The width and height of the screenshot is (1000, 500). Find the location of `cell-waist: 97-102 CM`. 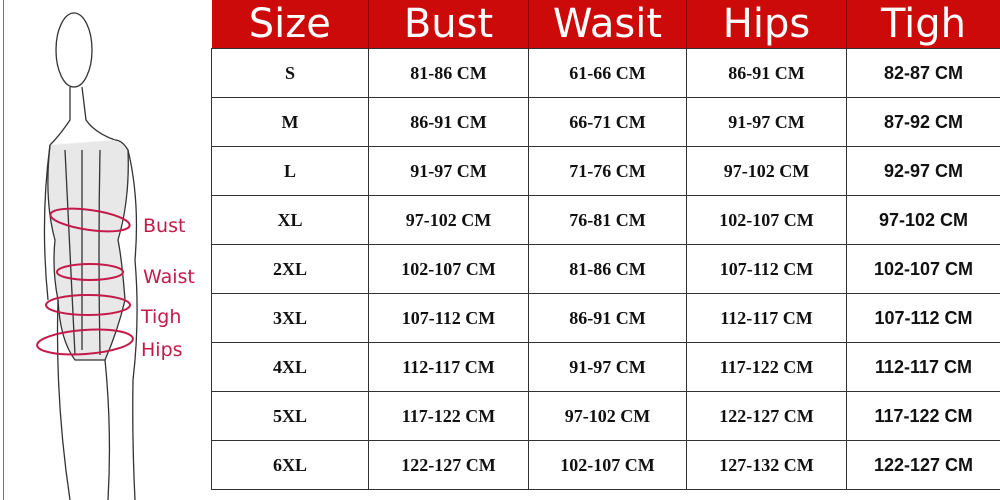

cell-waist: 97-102 CM is located at coordinates (607, 416).